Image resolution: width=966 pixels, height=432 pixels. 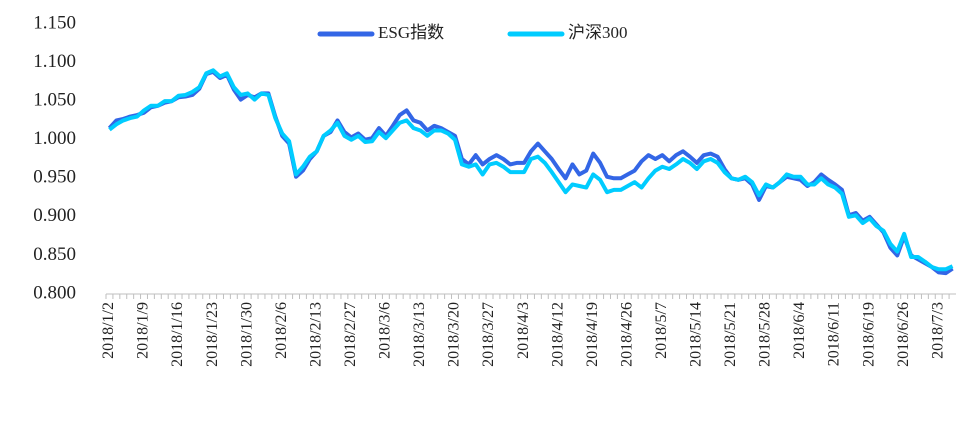 What do you see at coordinates (454, 334) in the screenshot?
I see `x-tick-label: 2018/3/20` at bounding box center [454, 334].